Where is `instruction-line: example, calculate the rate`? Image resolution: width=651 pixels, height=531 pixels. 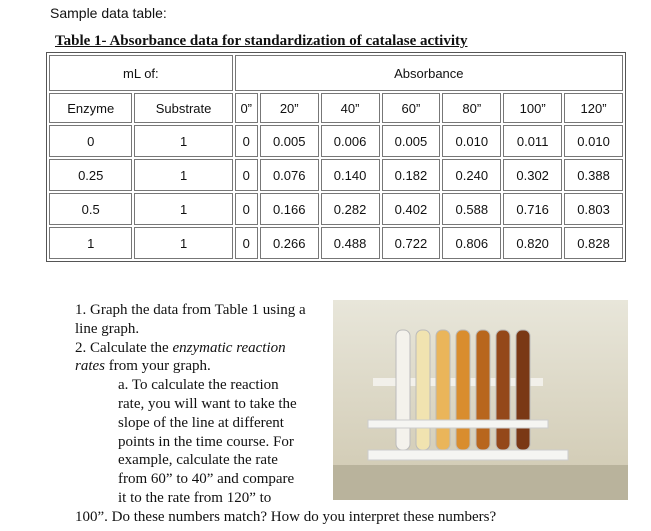
instruction-line: example, calculate the rate is located at coordinates (198, 460).